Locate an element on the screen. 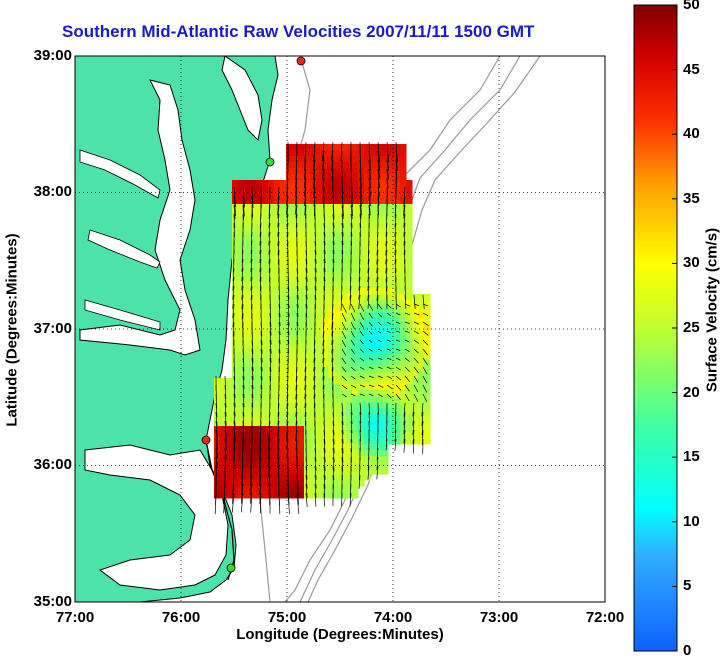 The image size is (724, 659). ytick-label: 38:00 is located at coordinates (52, 191).